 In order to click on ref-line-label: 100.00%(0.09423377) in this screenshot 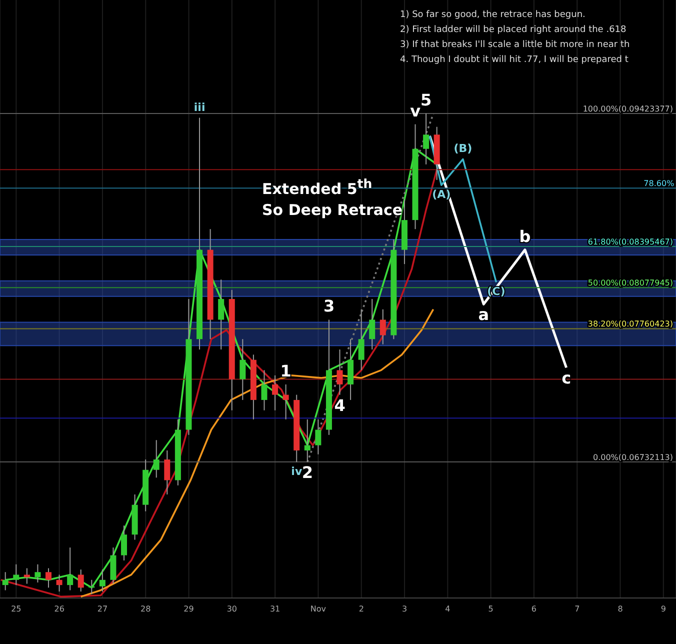, I will do `click(627, 109)`.